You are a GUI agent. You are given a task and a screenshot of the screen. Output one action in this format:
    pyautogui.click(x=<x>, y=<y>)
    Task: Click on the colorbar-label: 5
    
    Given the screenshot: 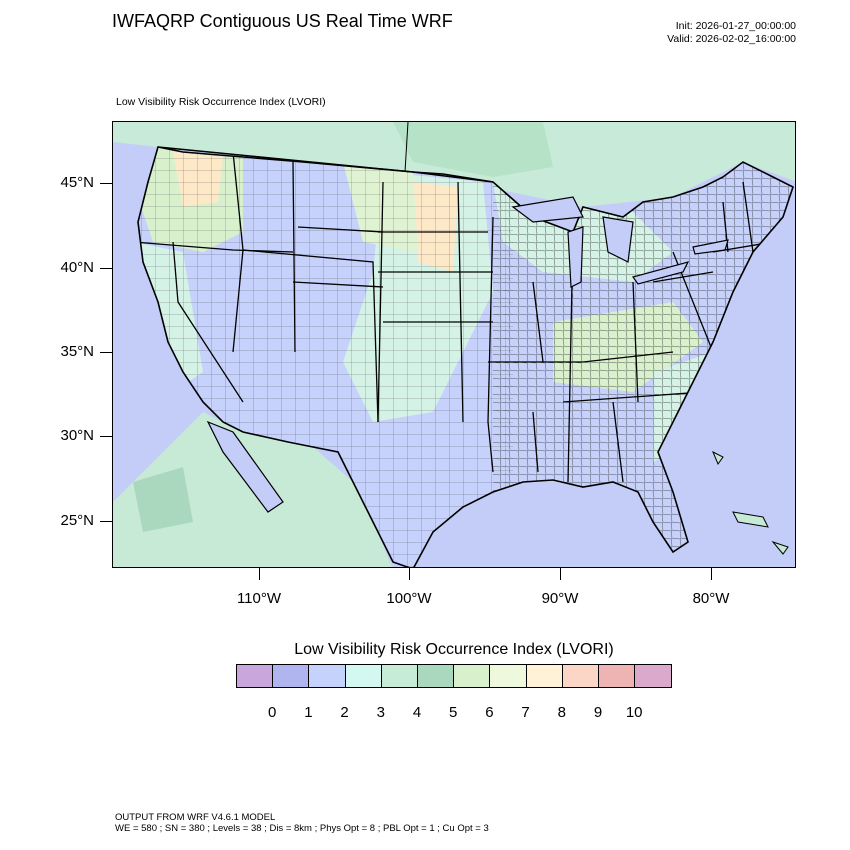 What is the action you would take?
    pyautogui.click(x=453, y=712)
    